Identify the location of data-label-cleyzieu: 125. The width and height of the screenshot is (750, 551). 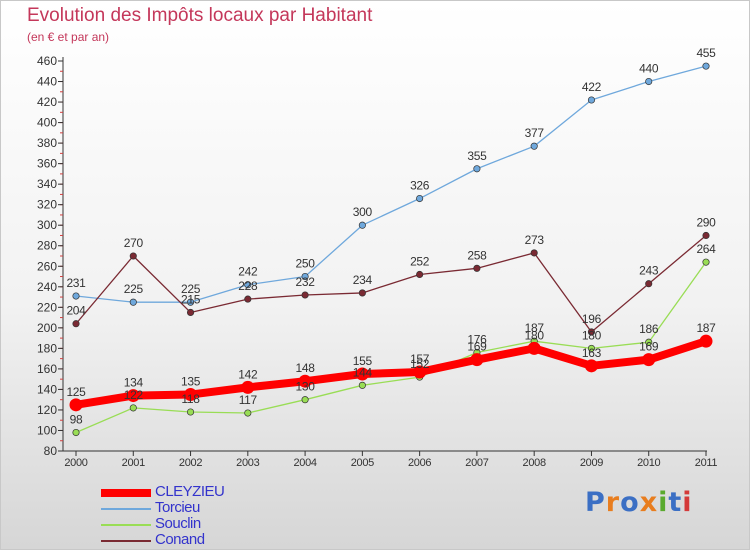
(76, 392).